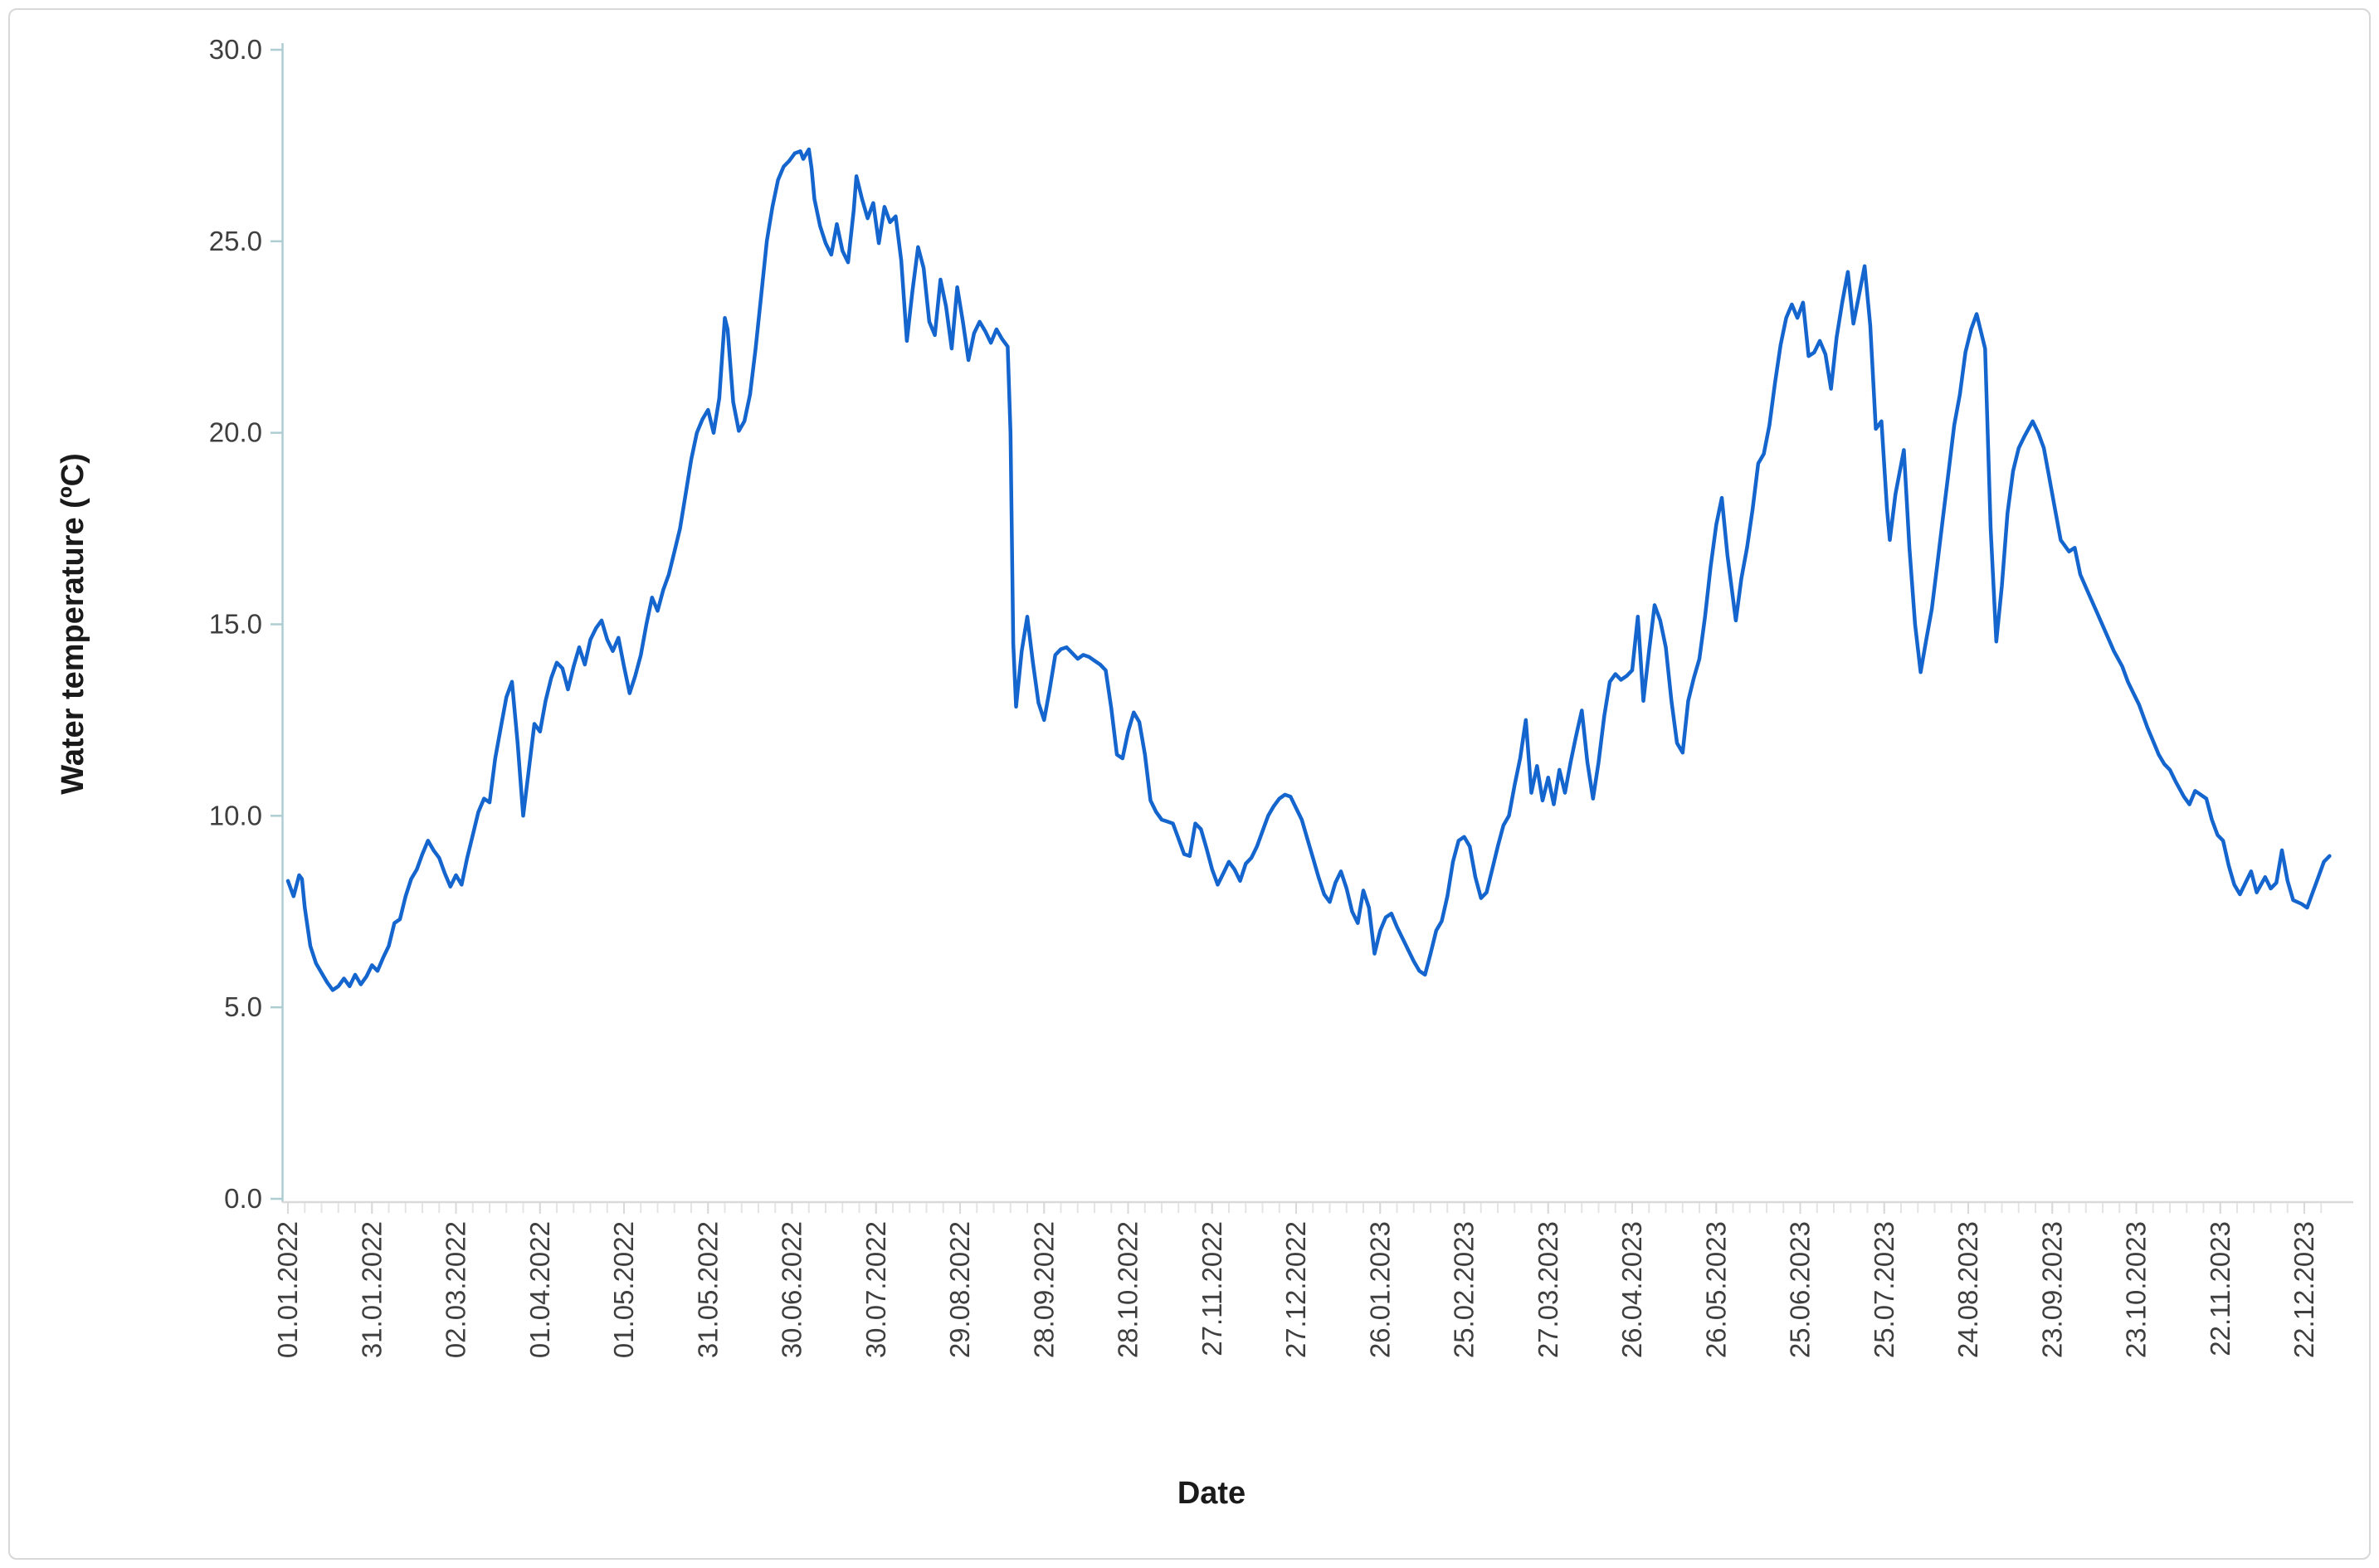 The height and width of the screenshot is (1568, 2379). What do you see at coordinates (707, 1289) in the screenshot?
I see `x-tick-label: 31.05.2022` at bounding box center [707, 1289].